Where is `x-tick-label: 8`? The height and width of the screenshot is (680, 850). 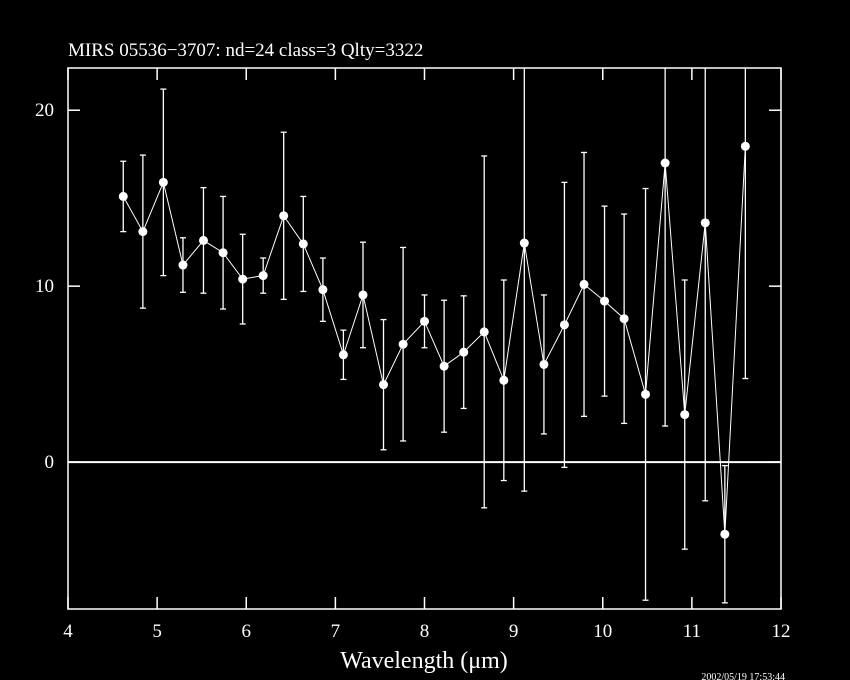
x-tick-label: 8 is located at coordinates (425, 631).